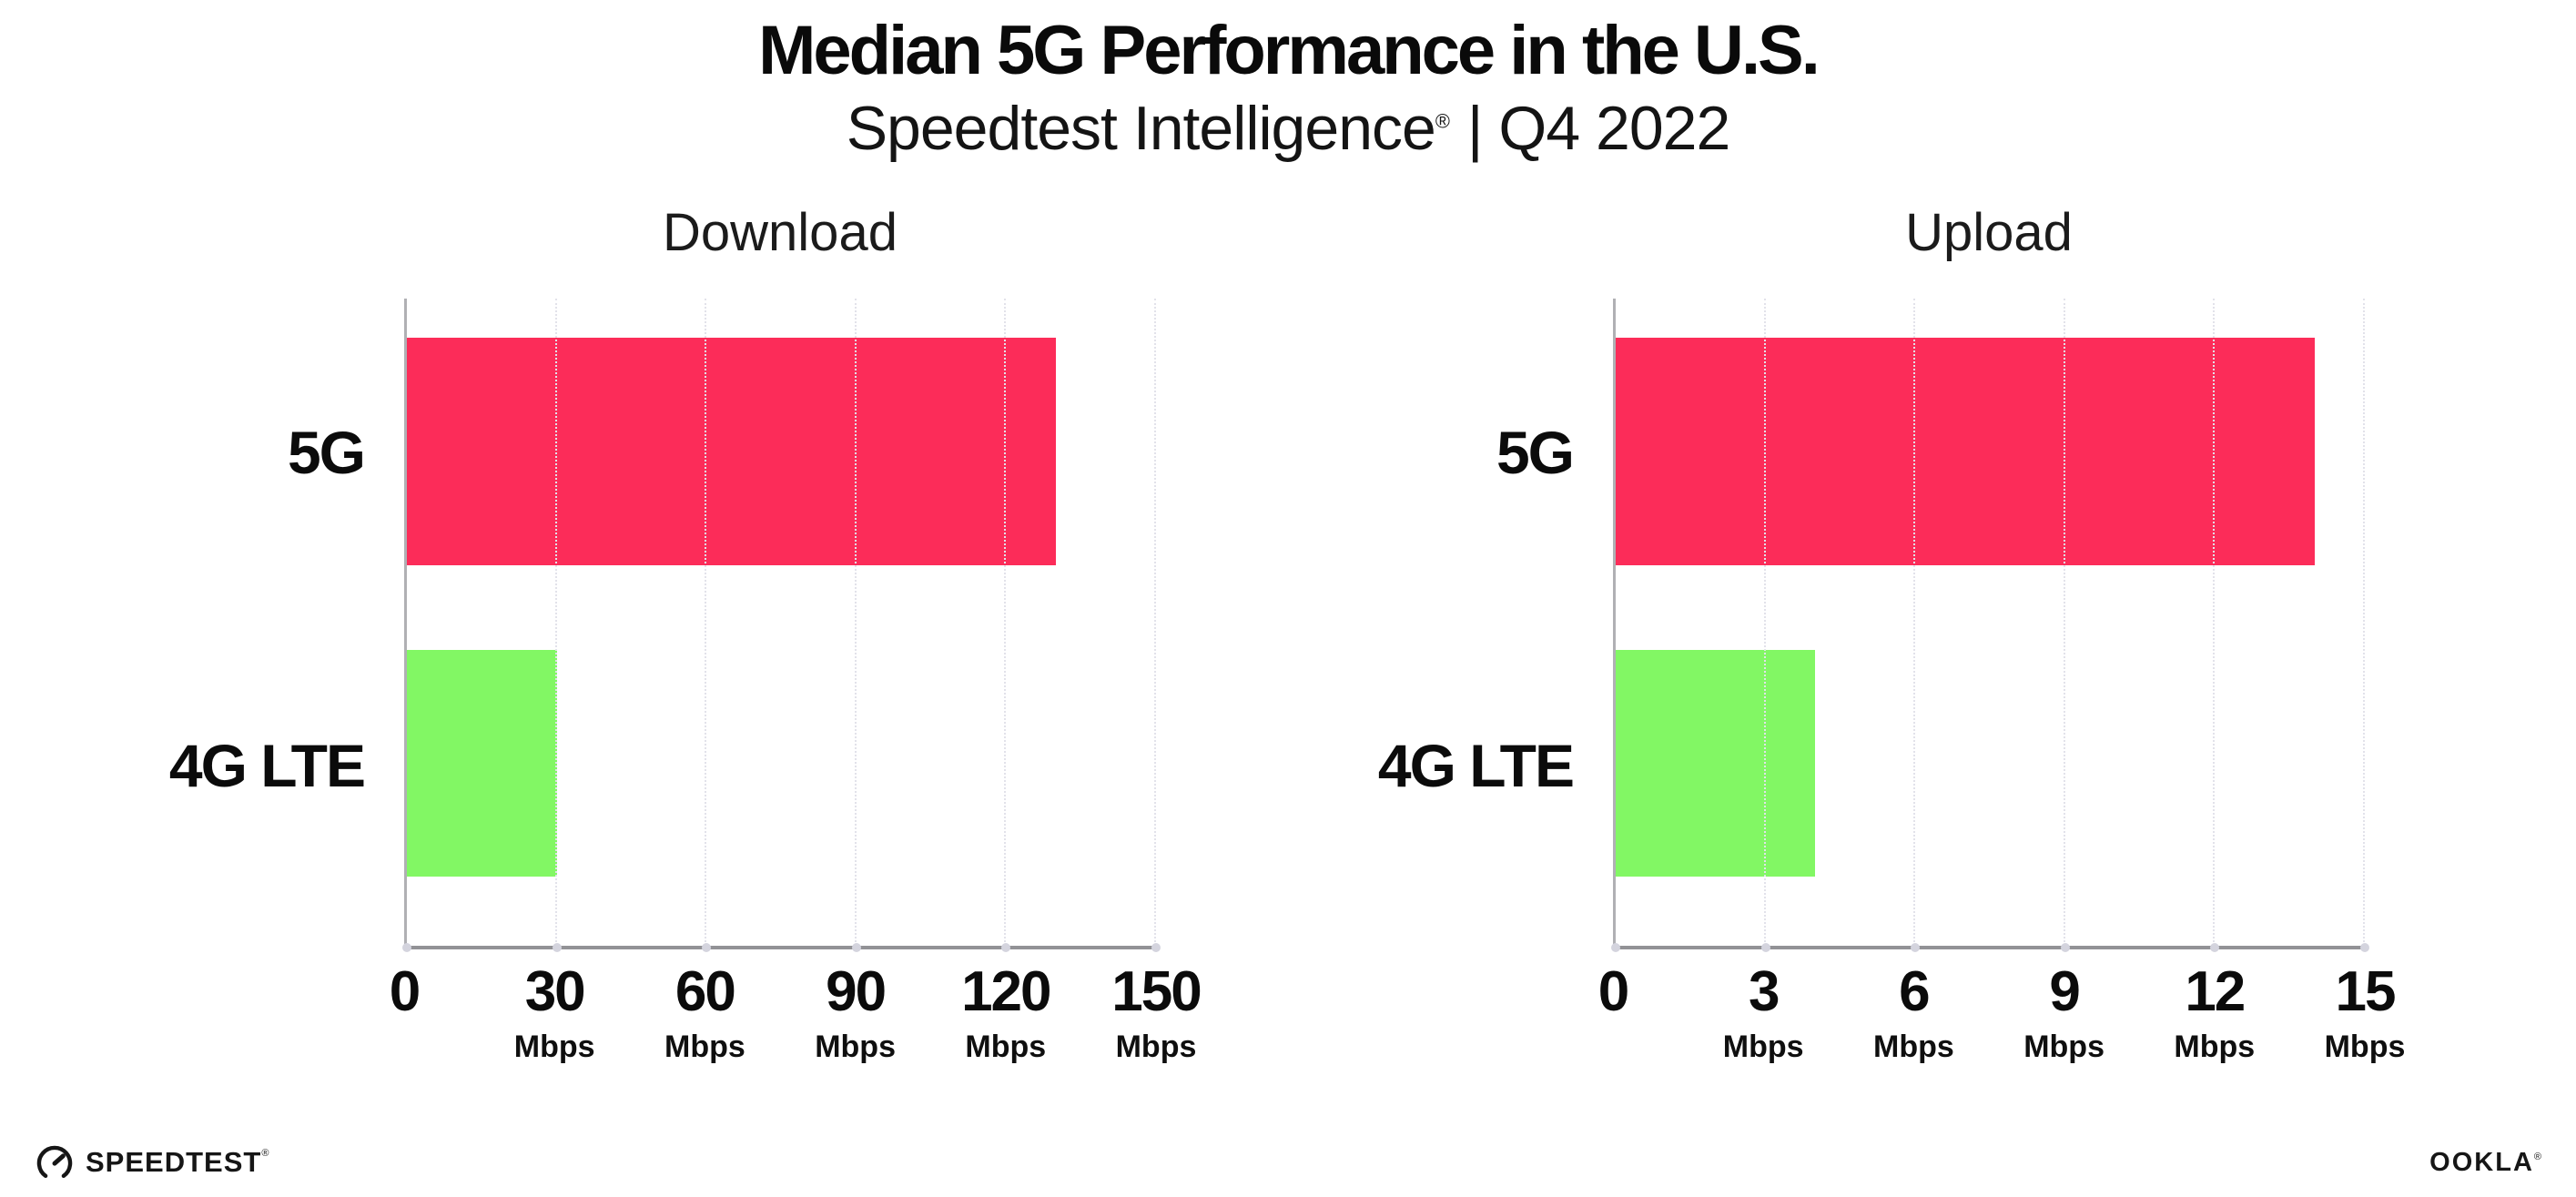  I want to click on upload-category-labels: 5G 4G LTE, so click(1458, 624).